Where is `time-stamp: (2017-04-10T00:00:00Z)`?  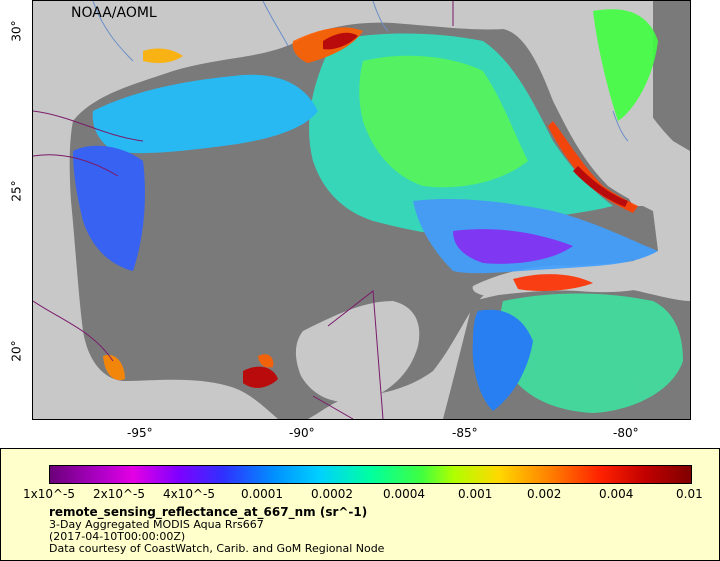
time-stamp: (2017-04-10T00:00:00Z) is located at coordinates (117, 536).